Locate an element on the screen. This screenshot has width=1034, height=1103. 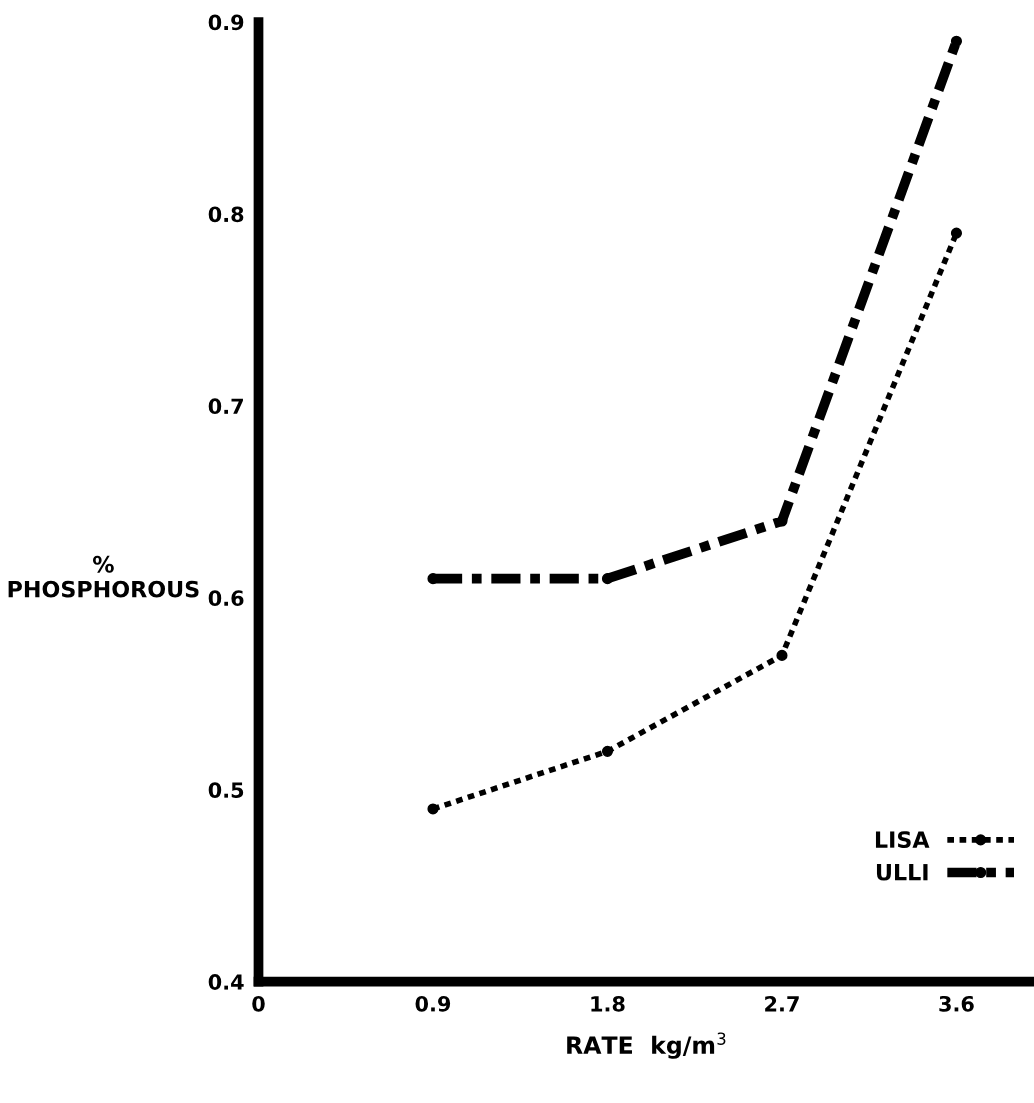
y-tick-label: 0.6 is located at coordinates (226, 598).